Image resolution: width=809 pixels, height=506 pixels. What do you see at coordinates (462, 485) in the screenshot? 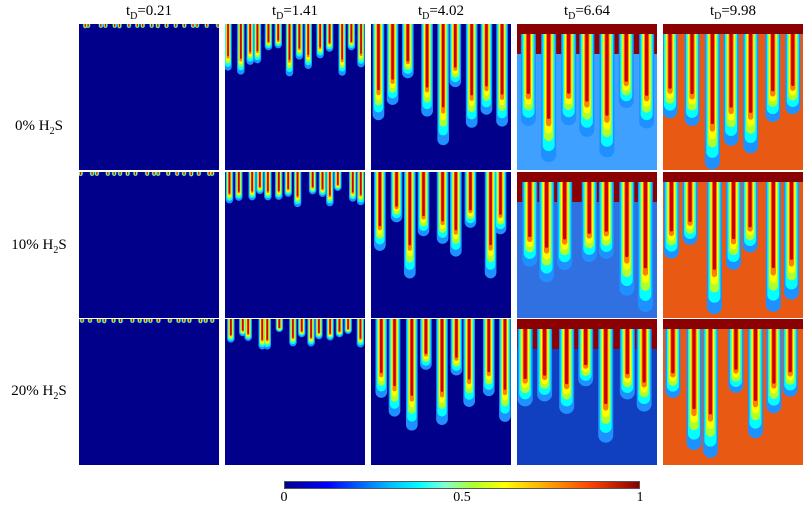
I see `colorbar` at bounding box center [462, 485].